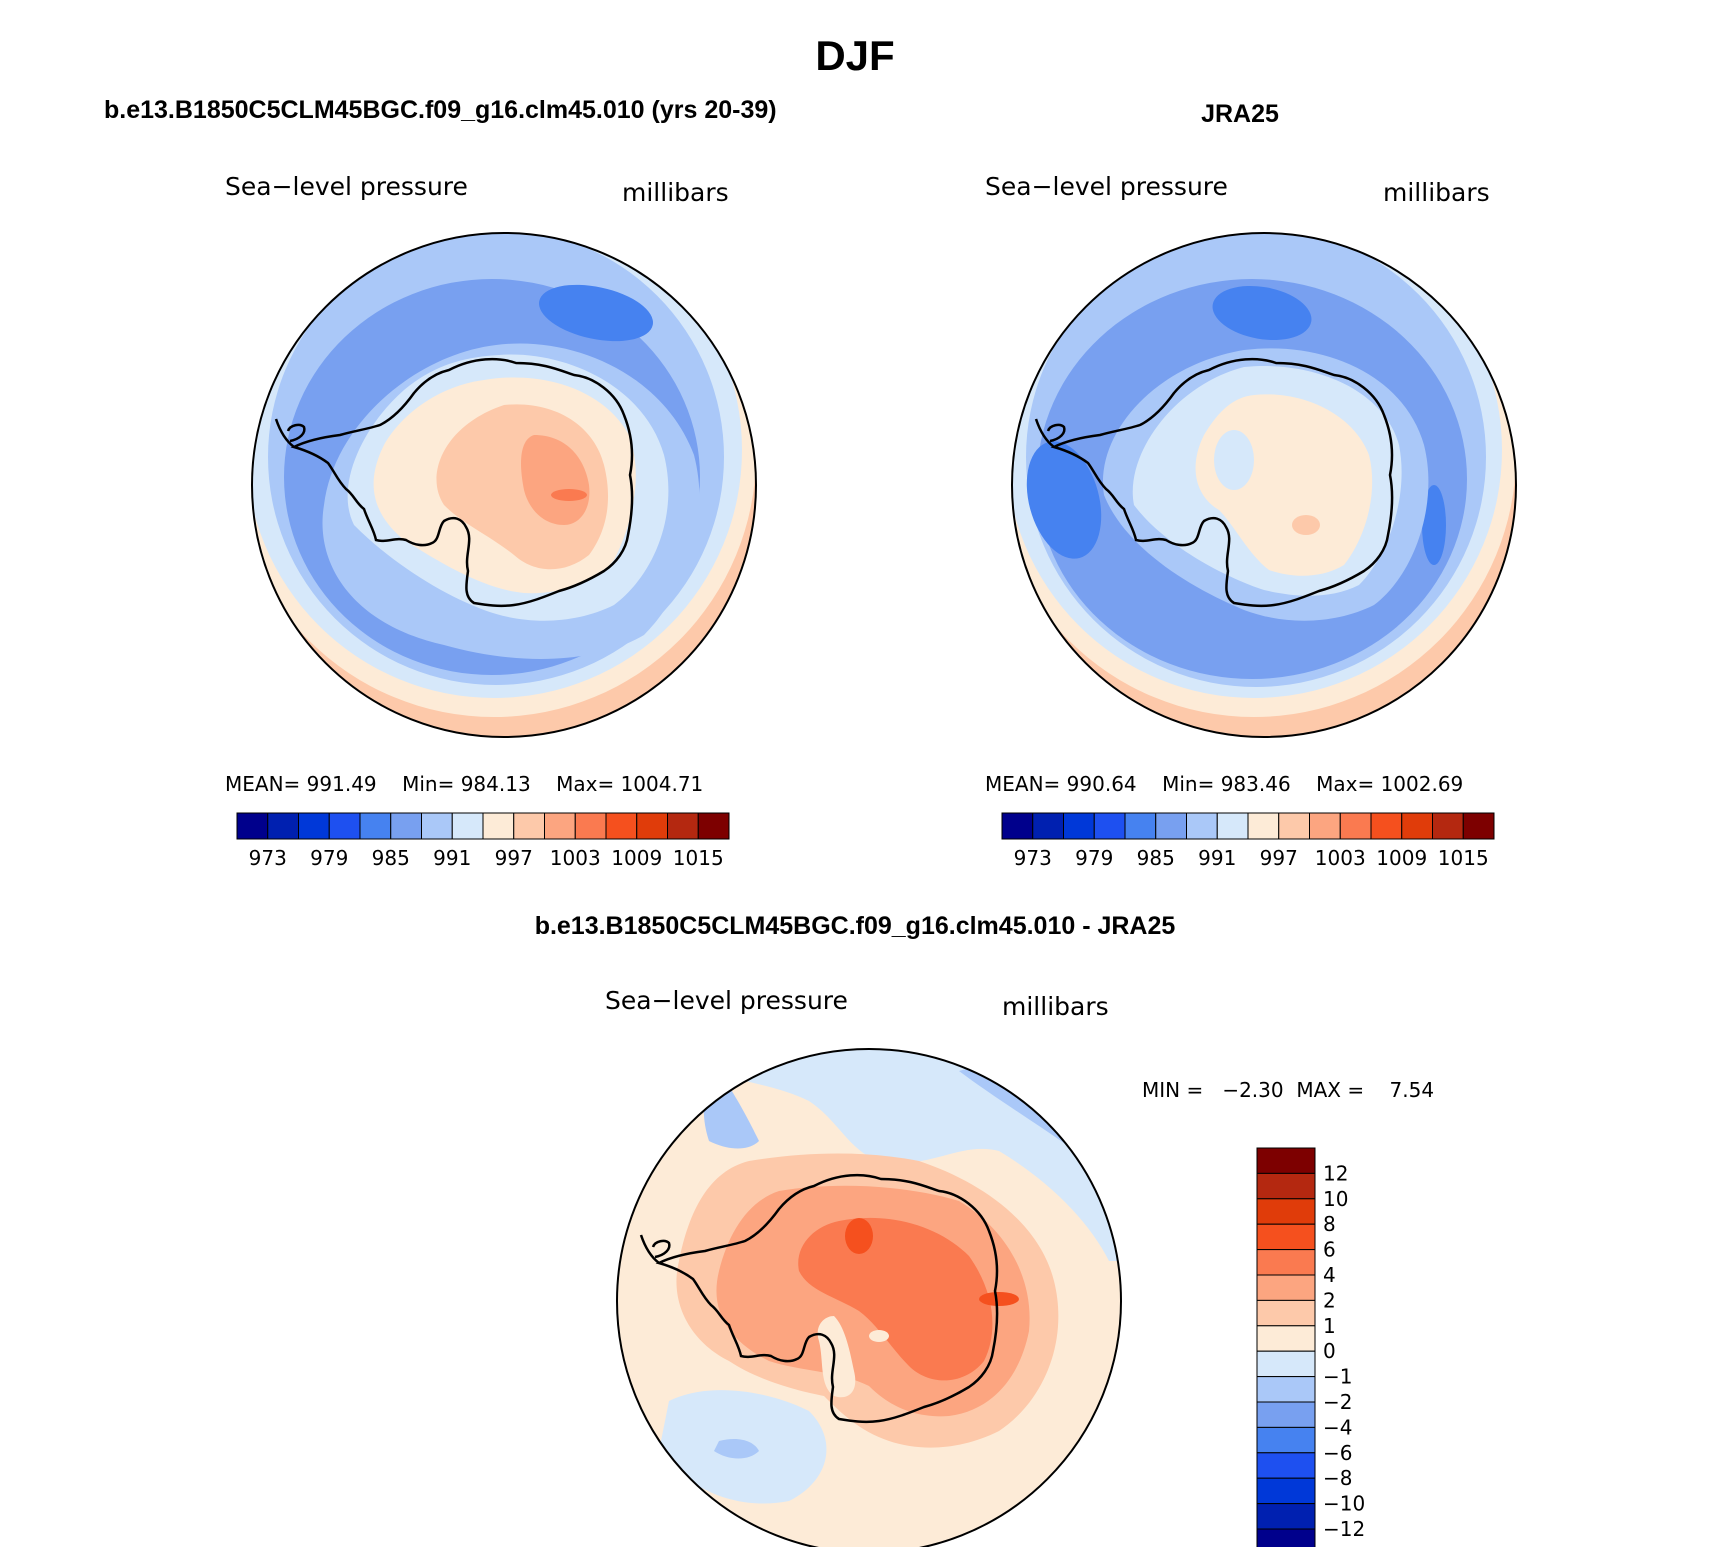 This screenshot has width=1710, height=1547. What do you see at coordinates (1329, 1250) in the screenshot?
I see `colorbar-tick-label: 6` at bounding box center [1329, 1250].